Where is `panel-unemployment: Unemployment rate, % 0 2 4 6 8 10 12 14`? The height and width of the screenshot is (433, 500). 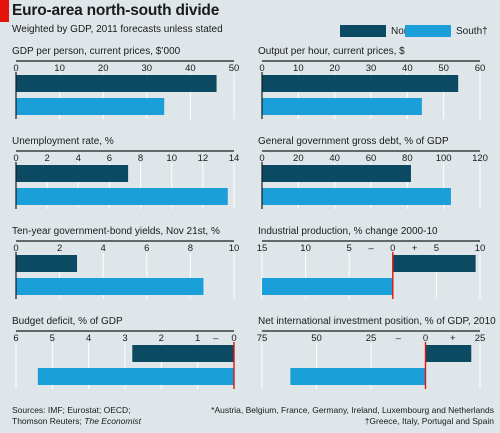 panel-unemployment: Unemployment rate, % 0 2 4 6 8 10 12 14 is located at coordinates (127, 178).